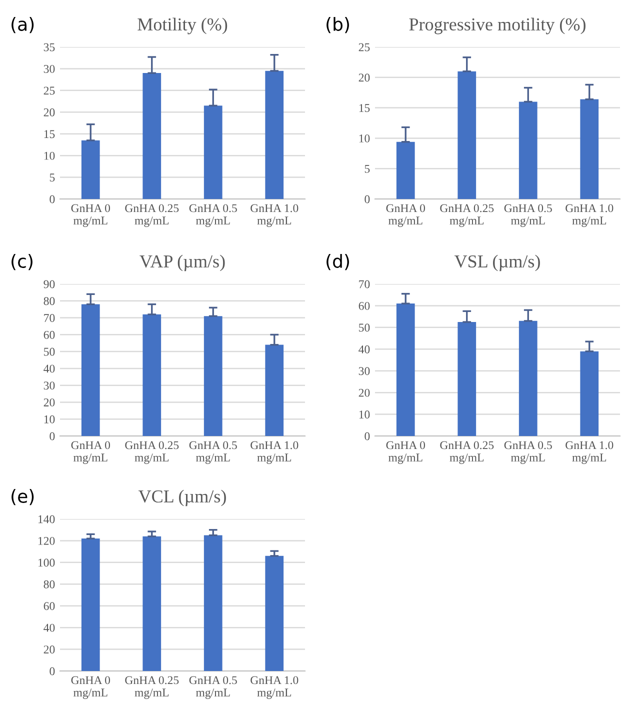  What do you see at coordinates (183, 26) in the screenshot?
I see `chart-title: Motility (%)` at bounding box center [183, 26].